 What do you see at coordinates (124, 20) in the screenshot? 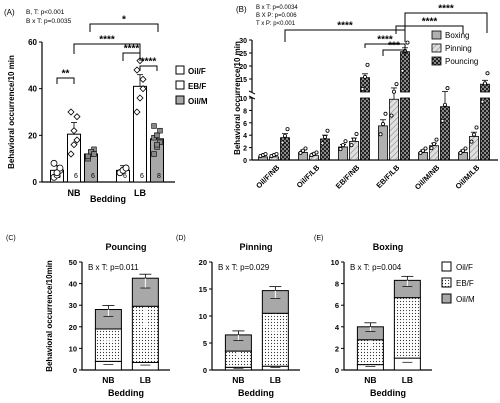
I see `panel-a-sig-3-stars: *` at bounding box center [124, 20].